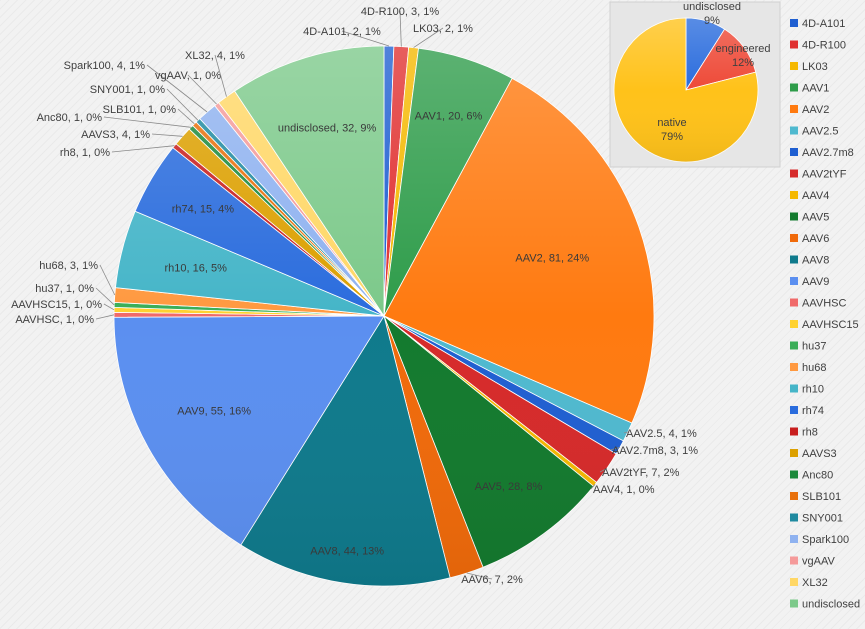 The image size is (865, 629). Describe the element at coordinates (822, 153) in the screenshot. I see `legend-item-aav2-7m8: AAV2.7m8` at that location.